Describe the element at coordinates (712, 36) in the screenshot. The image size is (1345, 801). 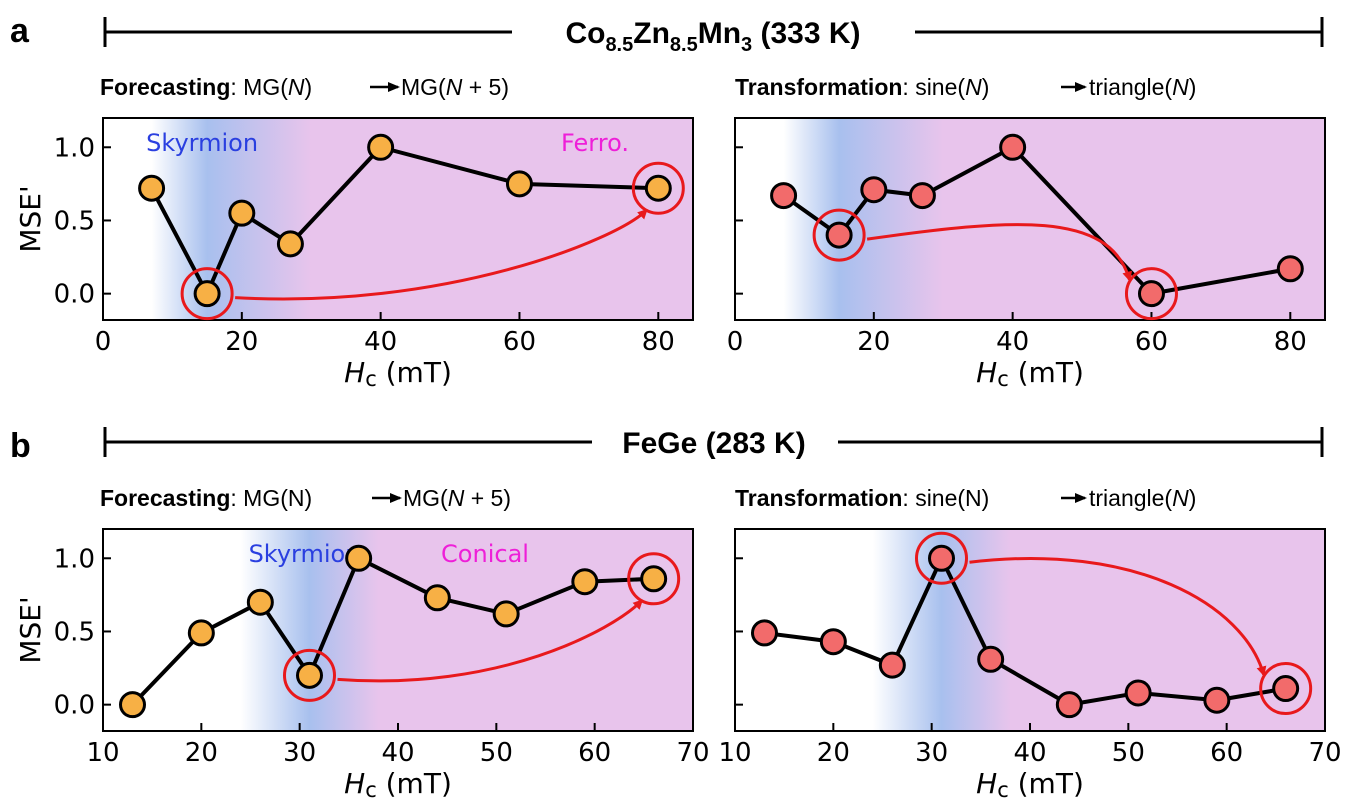
I see `panel-a-material: Co8.5Zn8.5Mn3 (333 K)` at that location.